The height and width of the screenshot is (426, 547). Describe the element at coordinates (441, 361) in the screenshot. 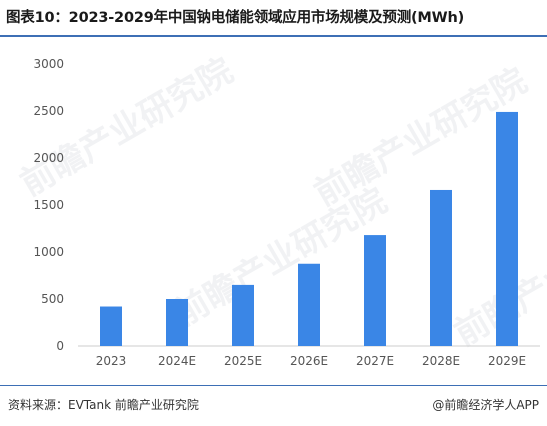

I see `x-tick-label: 2028E` at that location.